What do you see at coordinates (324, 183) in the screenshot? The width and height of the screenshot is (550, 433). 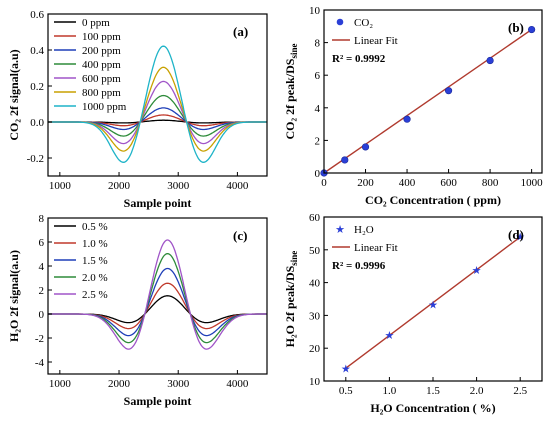 I see `x-tick-label: 0` at bounding box center [324, 183].